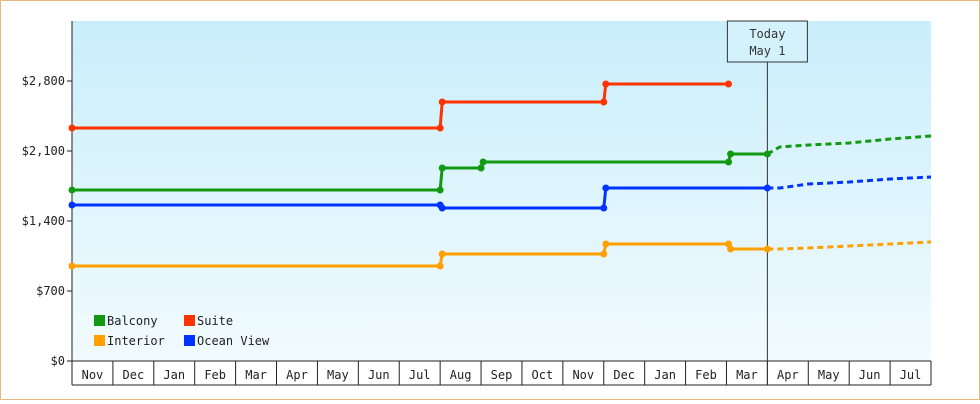  I want to click on today-date-label: May 1, so click(767, 51).